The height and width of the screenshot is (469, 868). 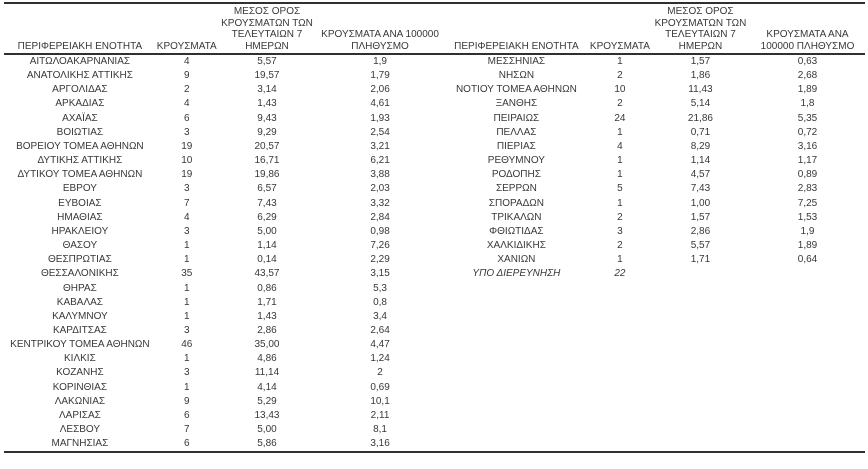 I want to click on table-row: ΕΥΒΟΙΑΣ 7 7,43 3,32, so click(x=224, y=204).